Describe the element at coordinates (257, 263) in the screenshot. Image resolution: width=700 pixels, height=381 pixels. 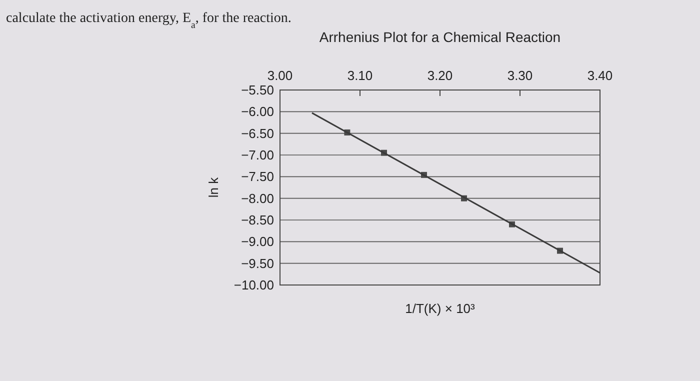
I see `y-tick-label: −9.50` at that location.